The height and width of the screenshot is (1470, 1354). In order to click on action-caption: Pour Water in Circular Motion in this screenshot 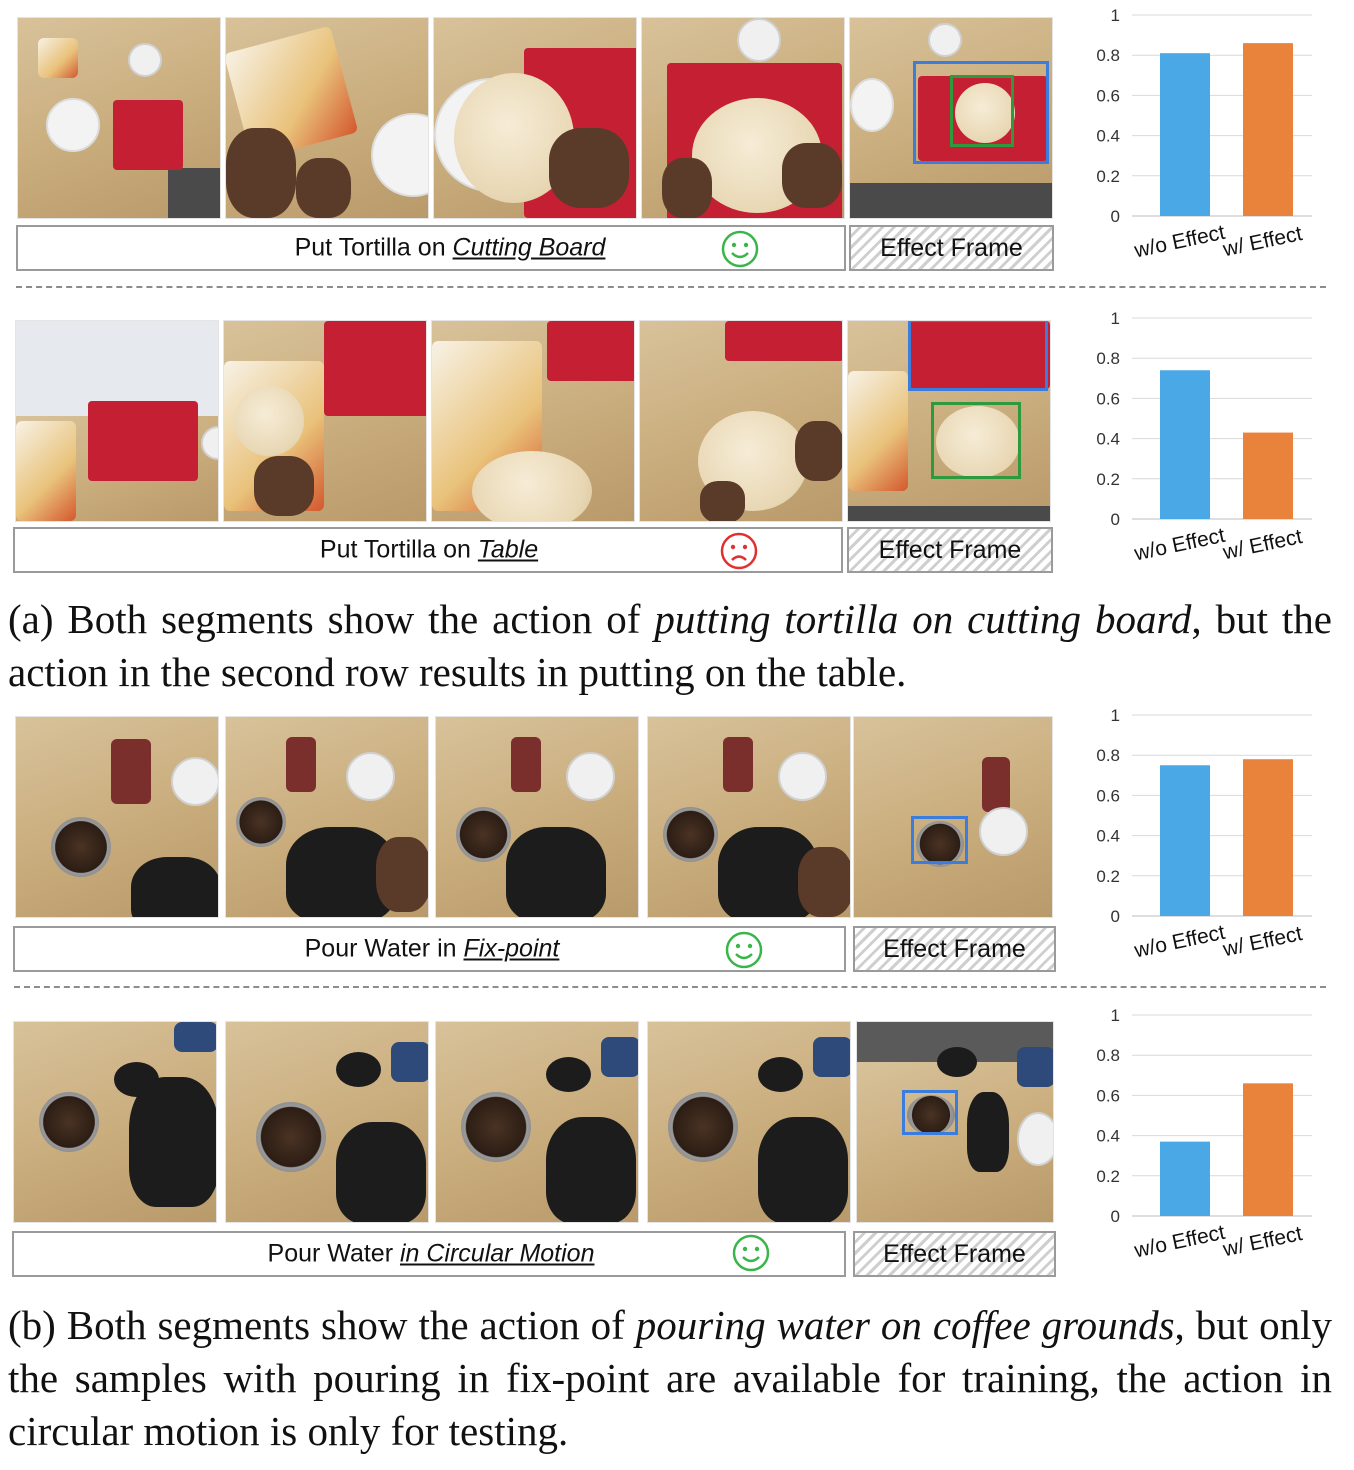, I will do `click(429, 1254)`.